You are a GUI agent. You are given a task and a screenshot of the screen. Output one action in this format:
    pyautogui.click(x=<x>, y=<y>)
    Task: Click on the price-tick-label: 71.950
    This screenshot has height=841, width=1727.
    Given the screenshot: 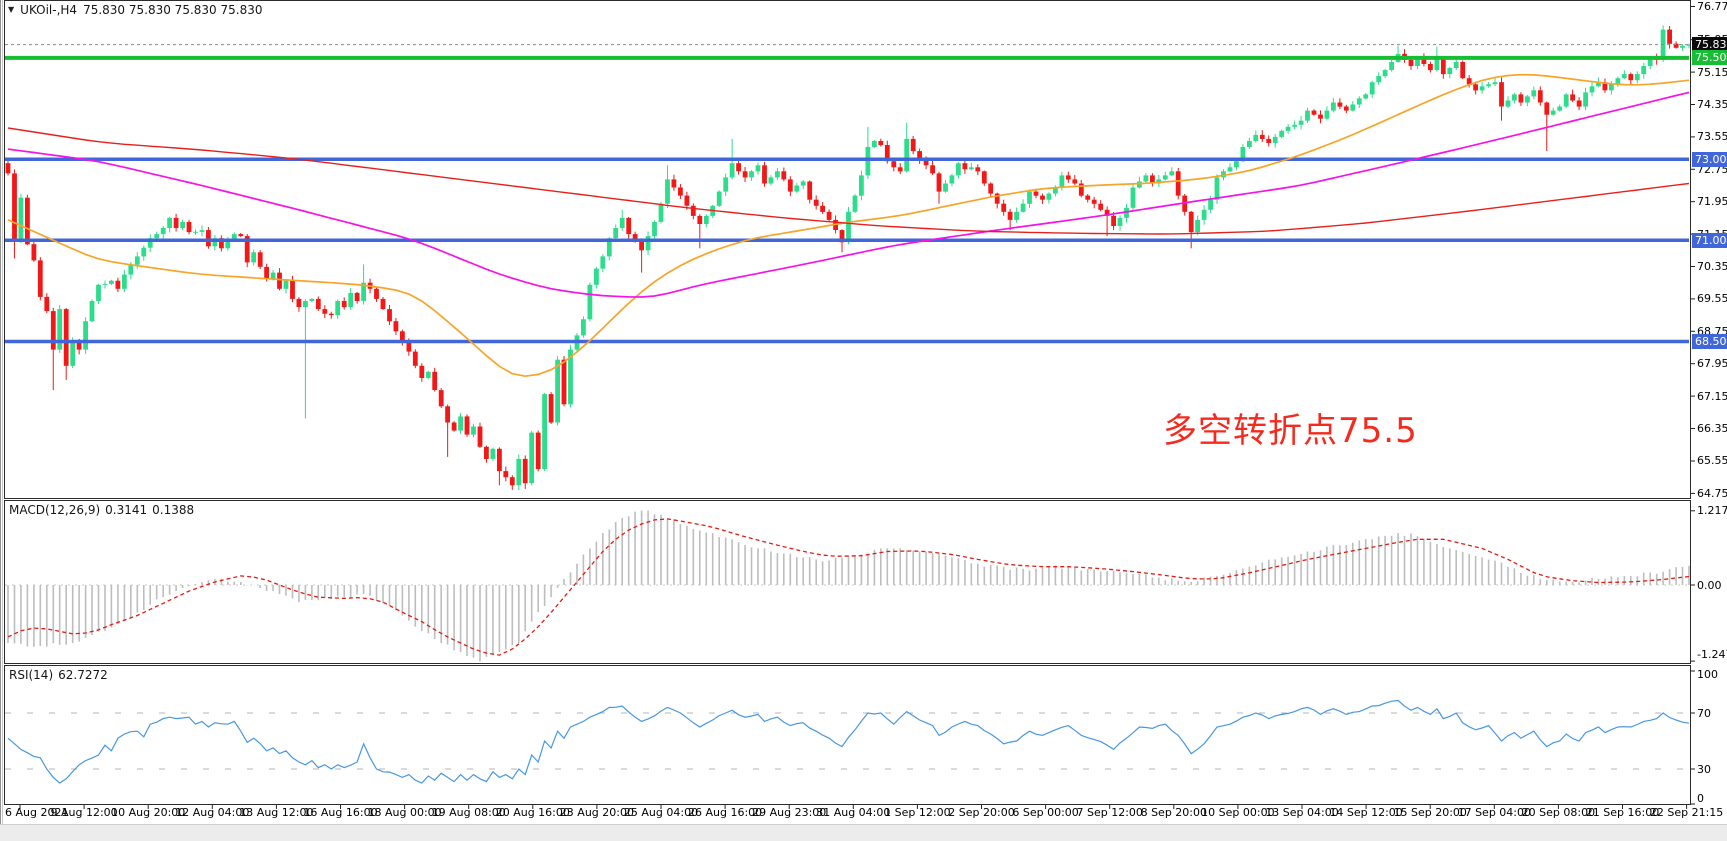 What is the action you would take?
    pyautogui.click(x=1712, y=202)
    